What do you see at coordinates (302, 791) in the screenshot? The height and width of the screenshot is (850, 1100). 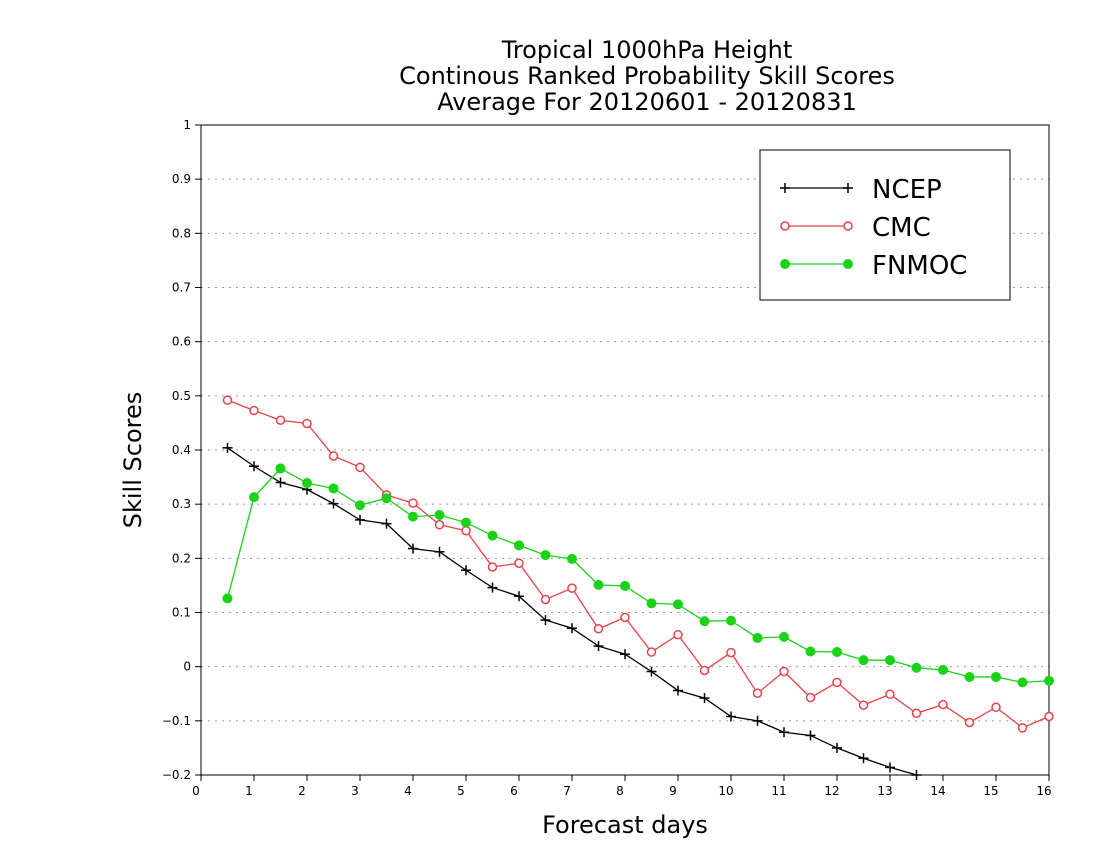 I see `x-tick-label: 2` at bounding box center [302, 791].